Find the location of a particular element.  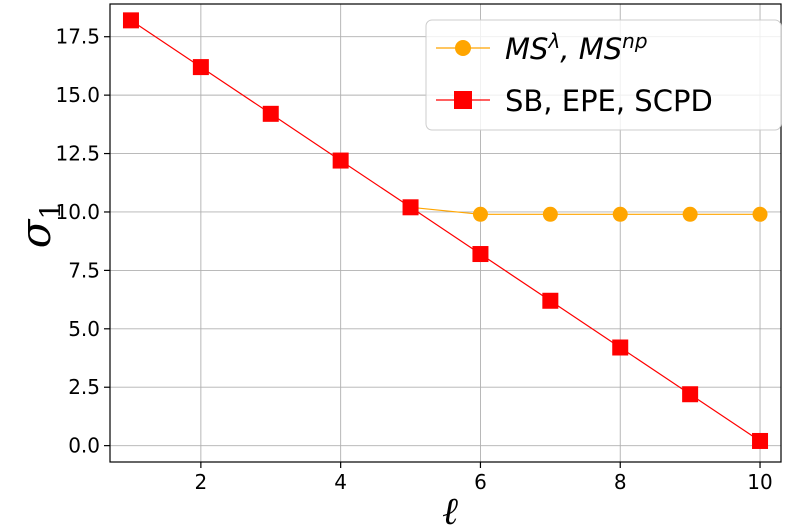

y-tick-label: 5.0 is located at coordinates (84, 329).